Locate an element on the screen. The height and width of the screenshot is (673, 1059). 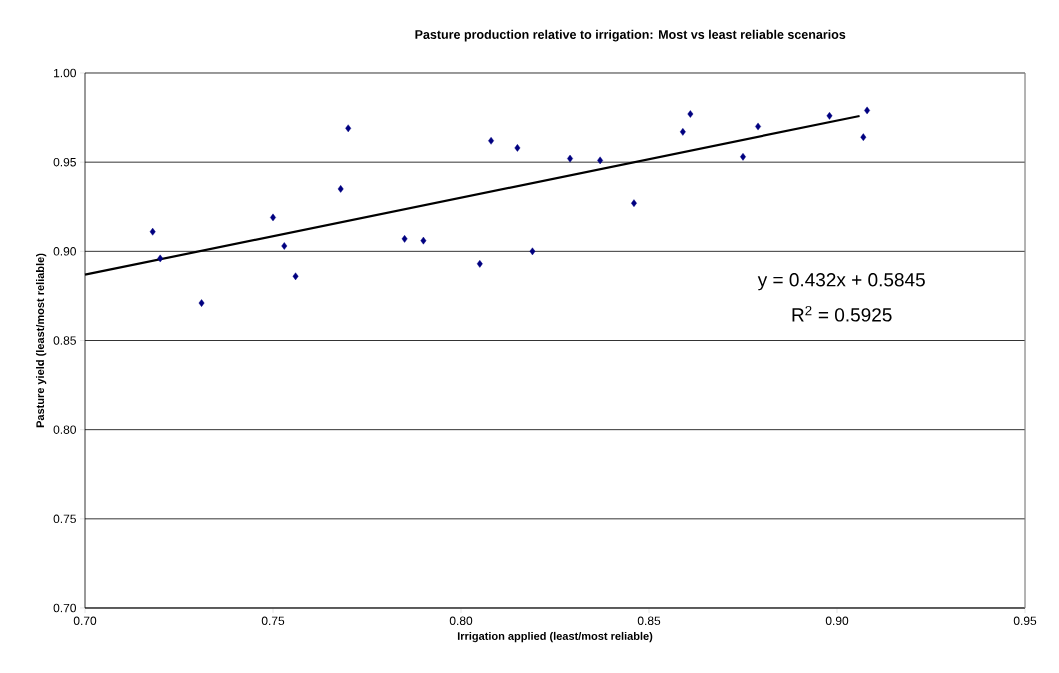
y-tick-label: 0.70 is located at coordinates (65, 608).